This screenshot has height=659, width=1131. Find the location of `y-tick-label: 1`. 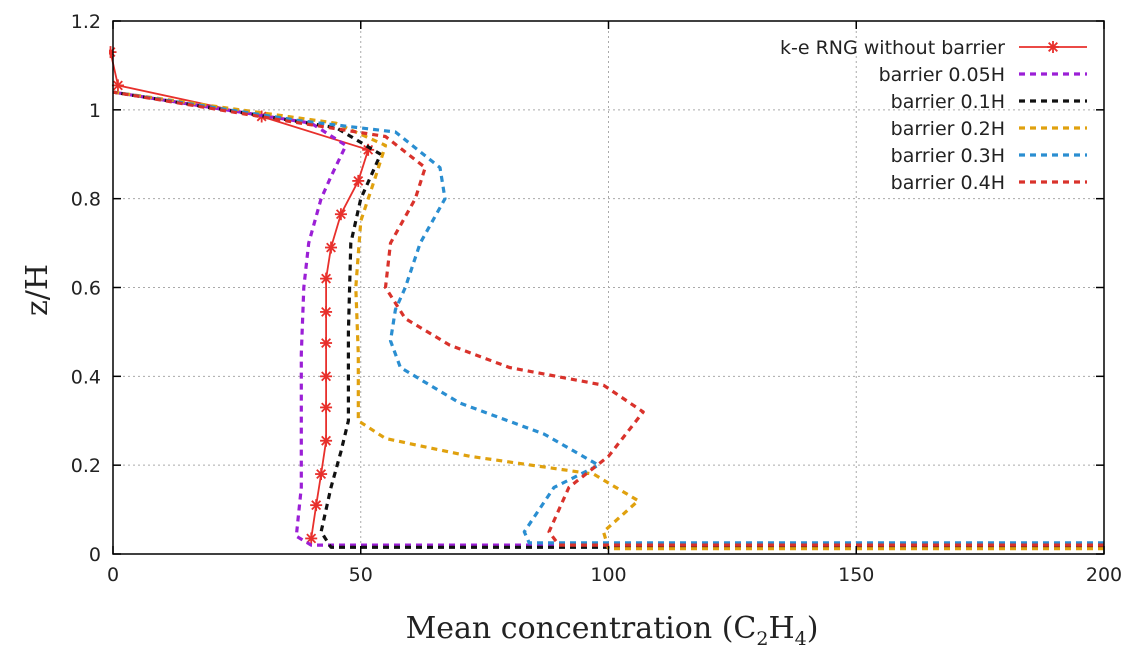

y-tick-label: 1 is located at coordinates (95, 111).